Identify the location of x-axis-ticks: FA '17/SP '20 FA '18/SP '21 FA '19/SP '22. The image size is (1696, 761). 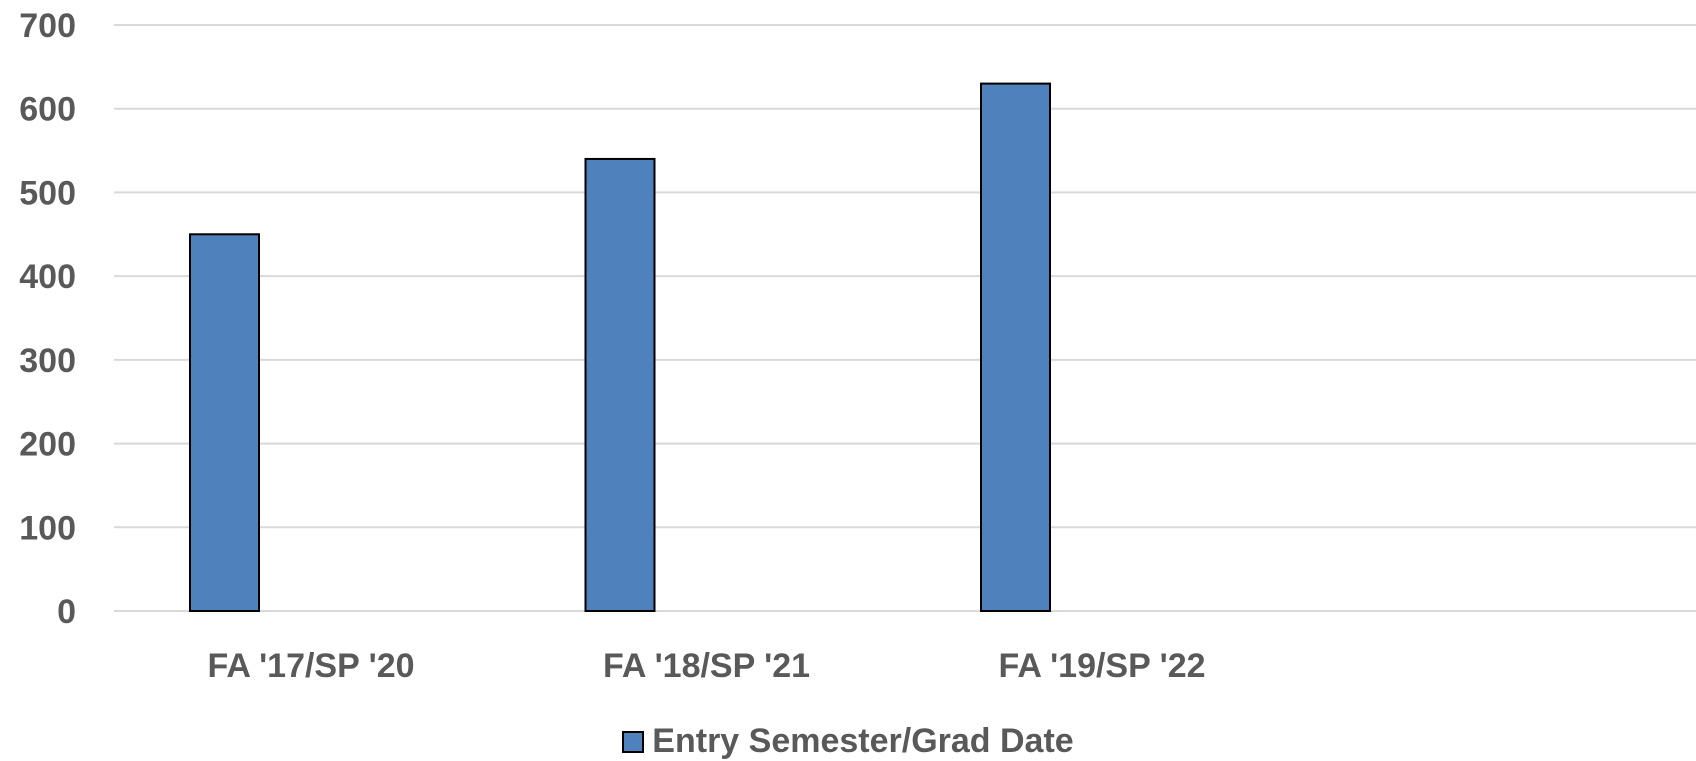
(706, 666).